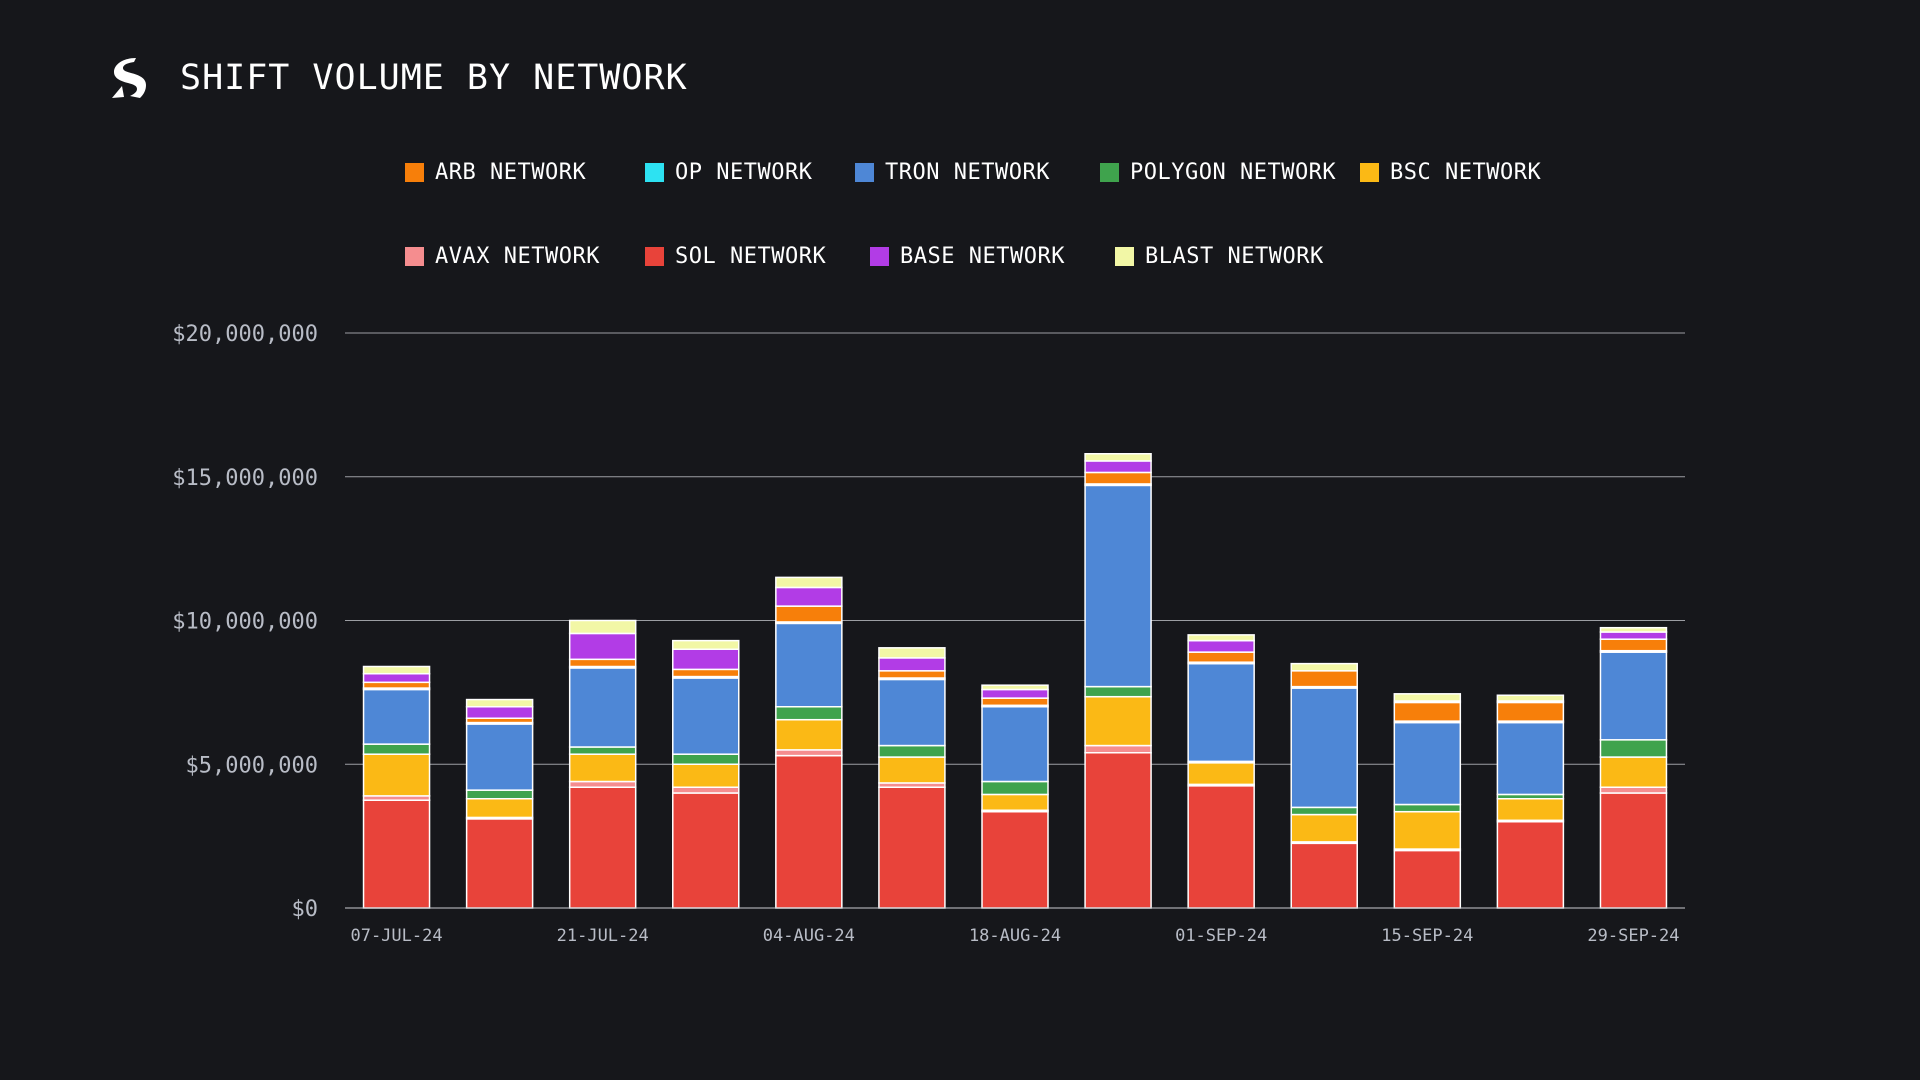 Image resolution: width=1920 pixels, height=1080 pixels. I want to click on legend-label: BLAST NETWORK, so click(1234, 256).